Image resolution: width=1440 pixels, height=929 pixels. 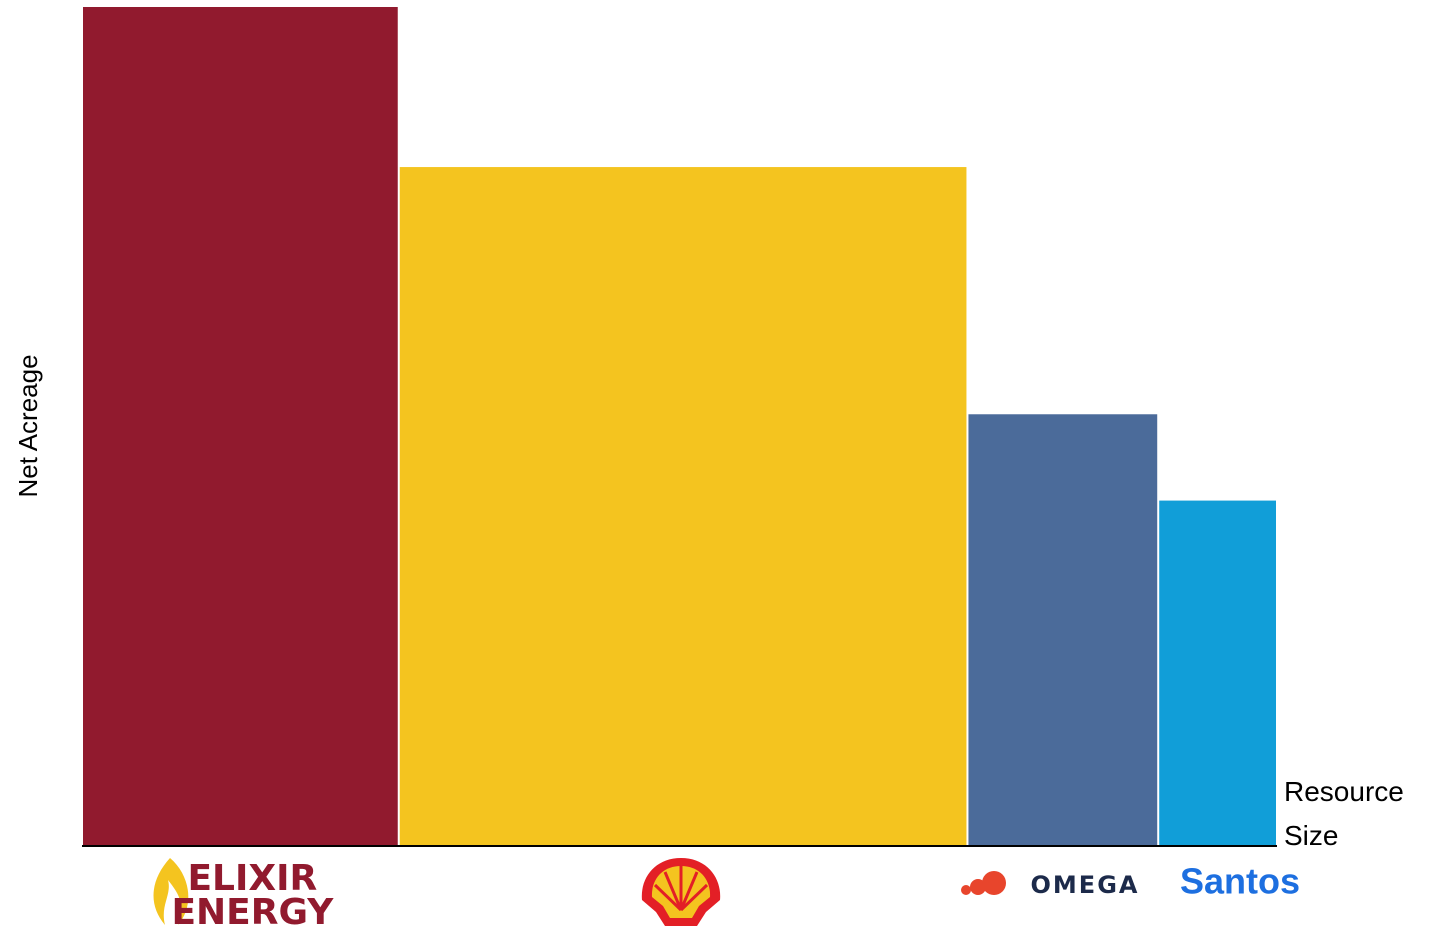 What do you see at coordinates (681, 892) in the screenshot?
I see `shell-logo` at bounding box center [681, 892].